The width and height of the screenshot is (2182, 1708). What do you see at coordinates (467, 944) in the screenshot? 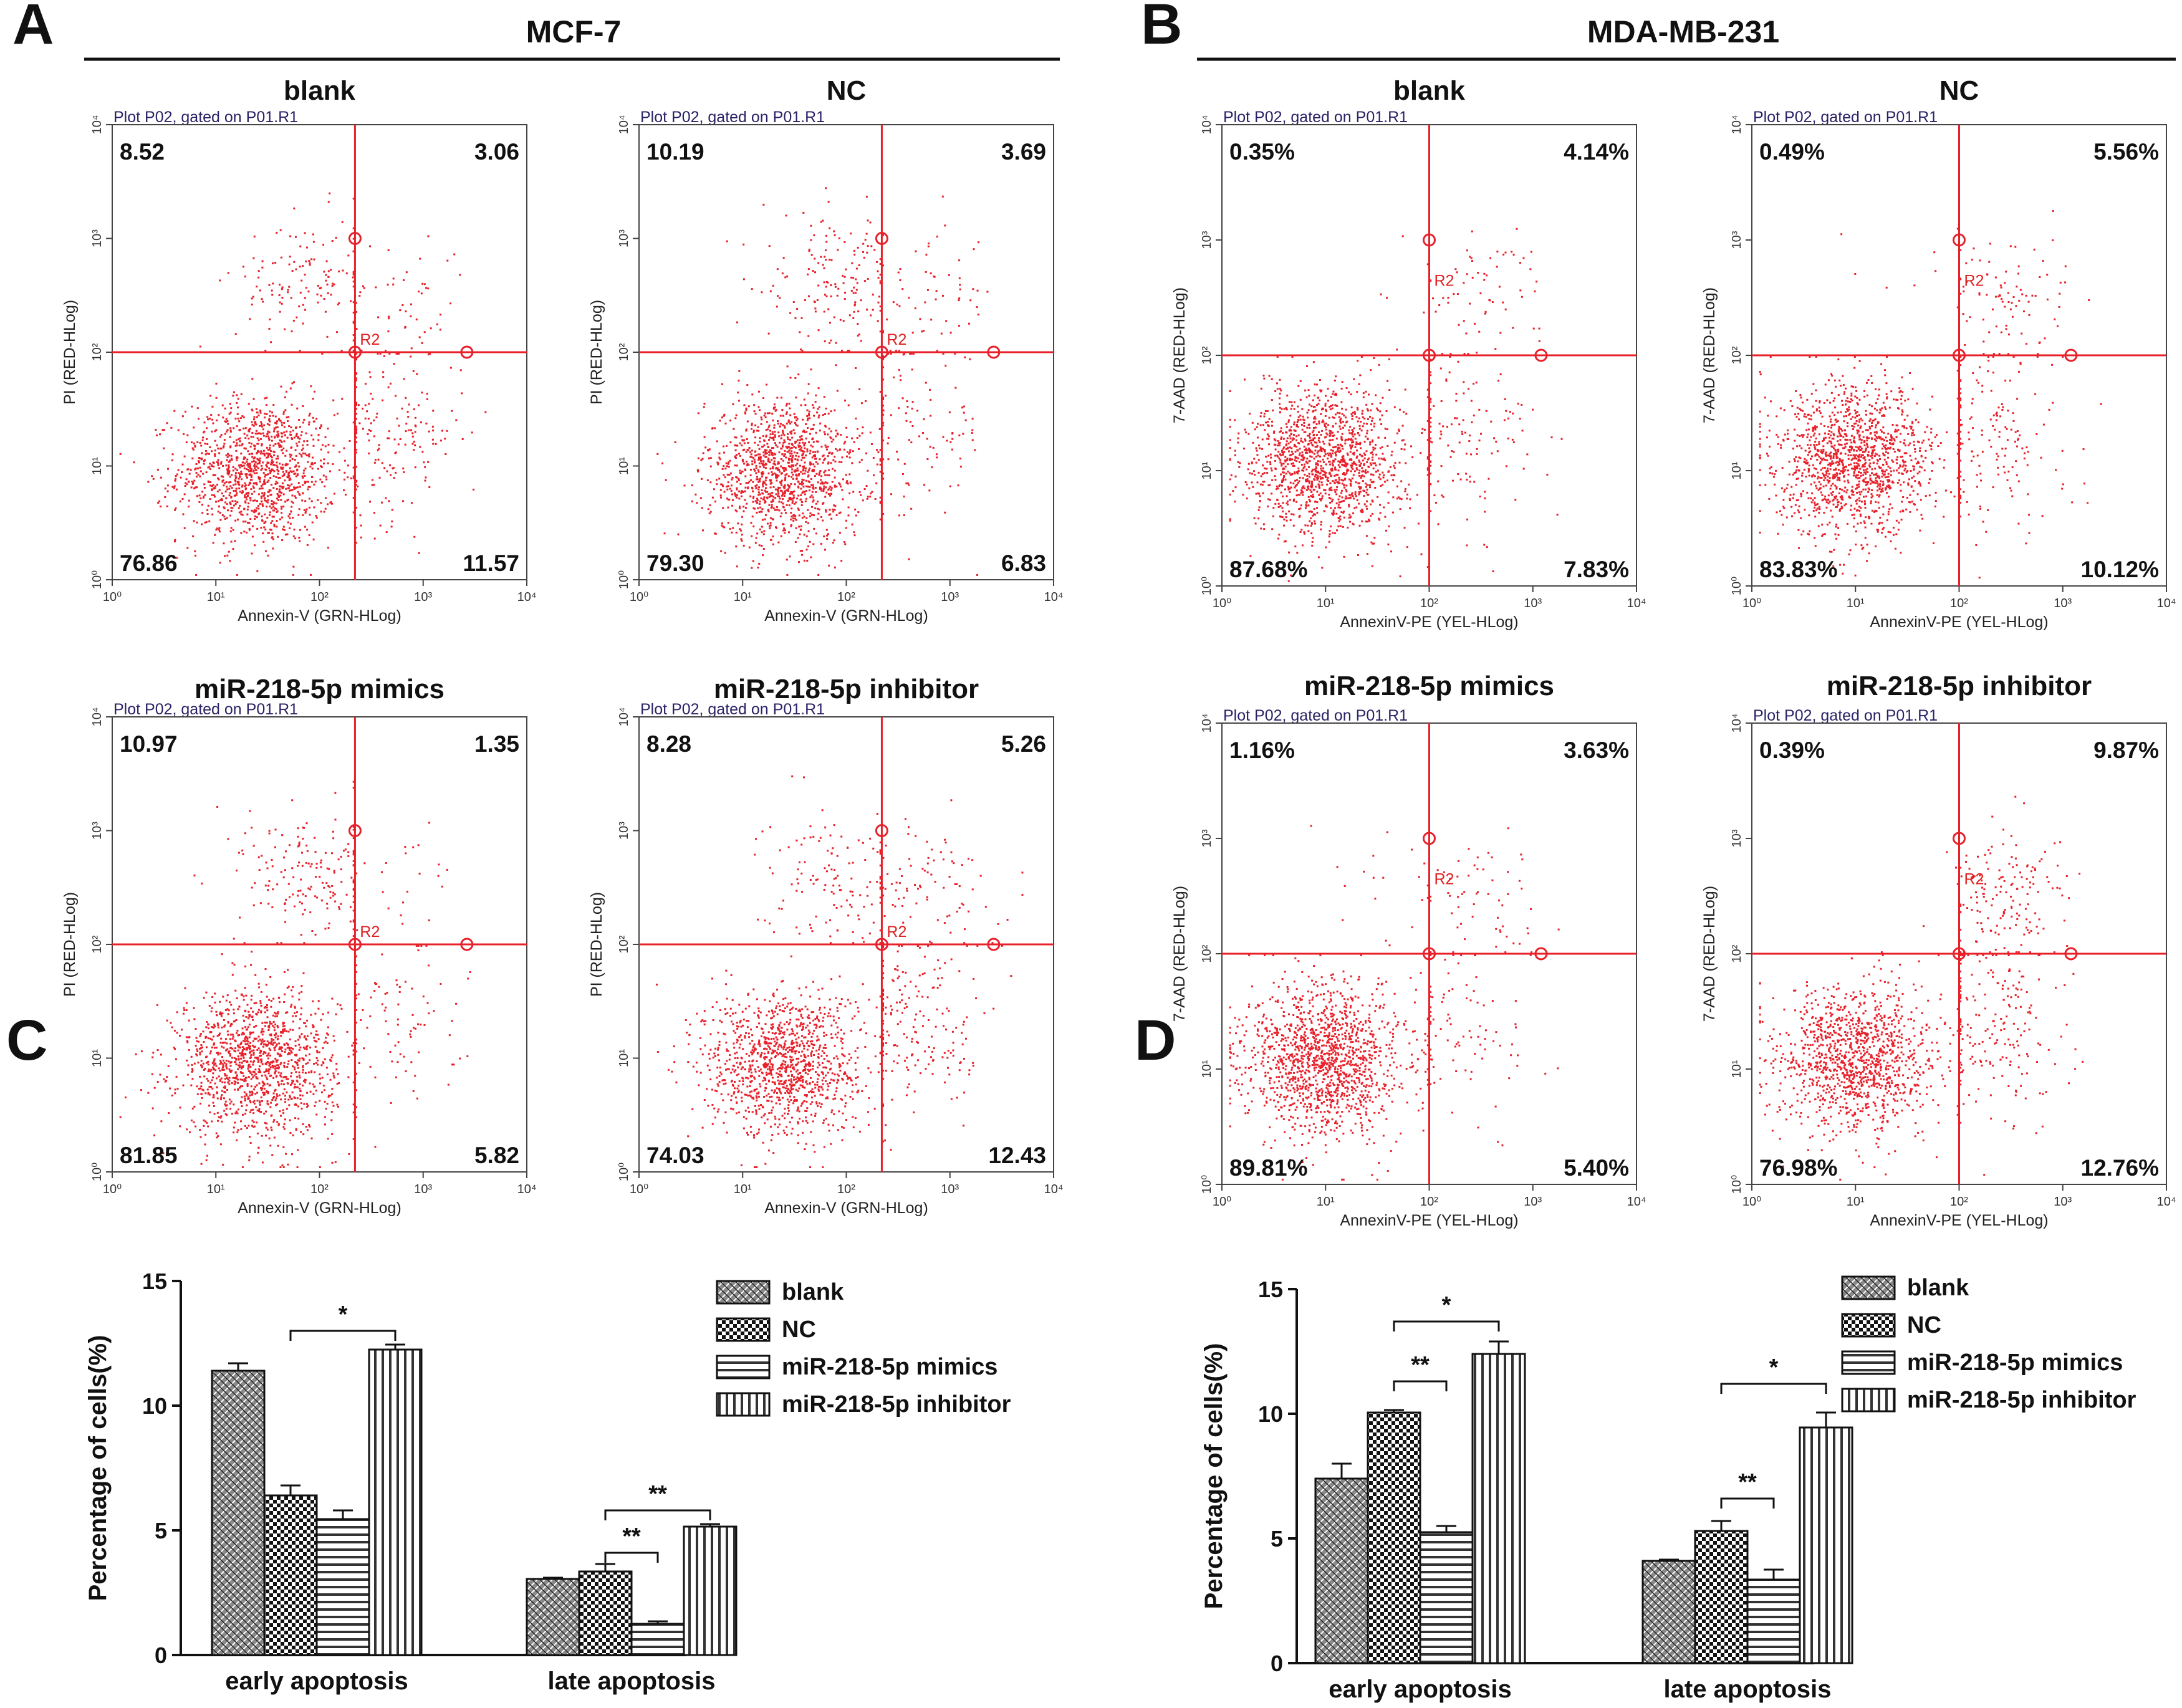
I see `gate-handle` at bounding box center [467, 944].